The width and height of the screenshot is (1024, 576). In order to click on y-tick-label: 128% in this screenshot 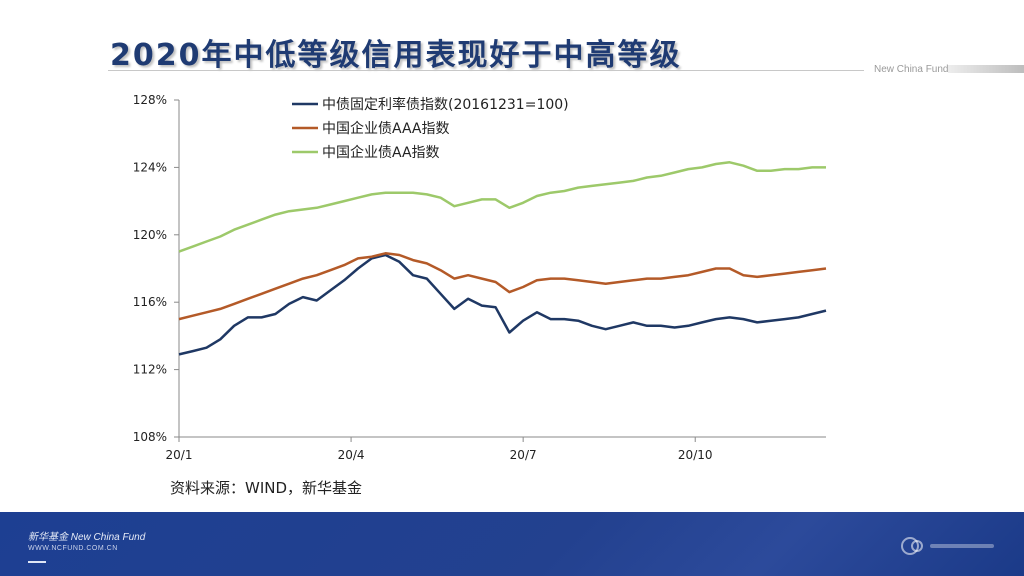, I will do `click(150, 100)`.